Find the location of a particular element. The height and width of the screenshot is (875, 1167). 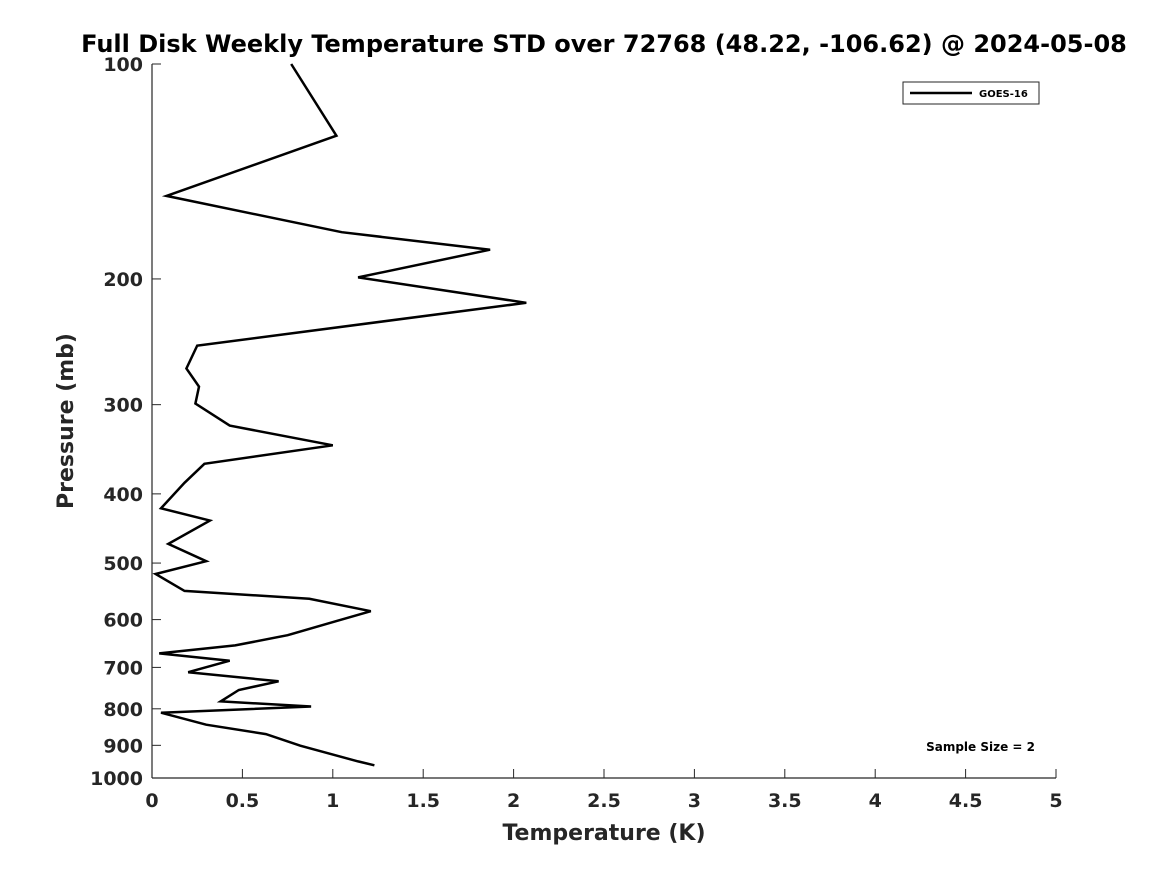

y-tick-label: 200 is located at coordinates (123, 280).